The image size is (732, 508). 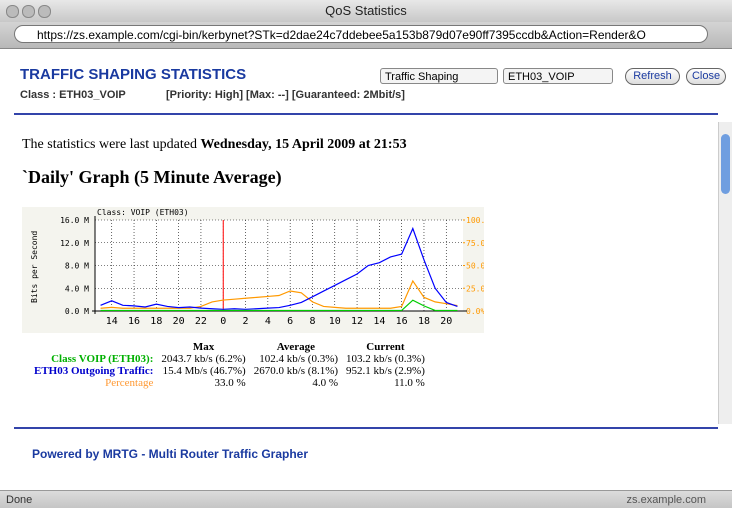 What do you see at coordinates (385, 359) in the screenshot?
I see `cell: 103.2 kb/s (0.3%)` at bounding box center [385, 359].